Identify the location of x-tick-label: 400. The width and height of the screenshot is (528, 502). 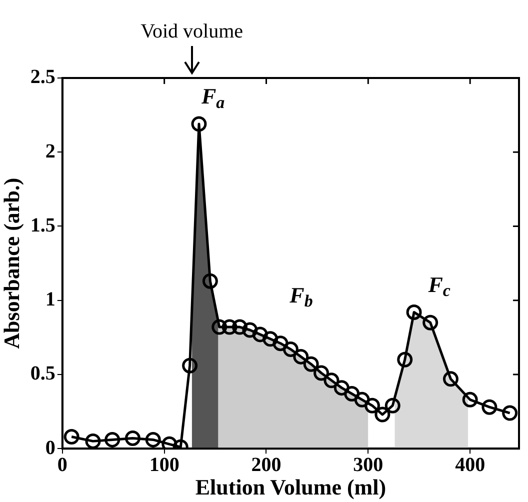
(470, 465).